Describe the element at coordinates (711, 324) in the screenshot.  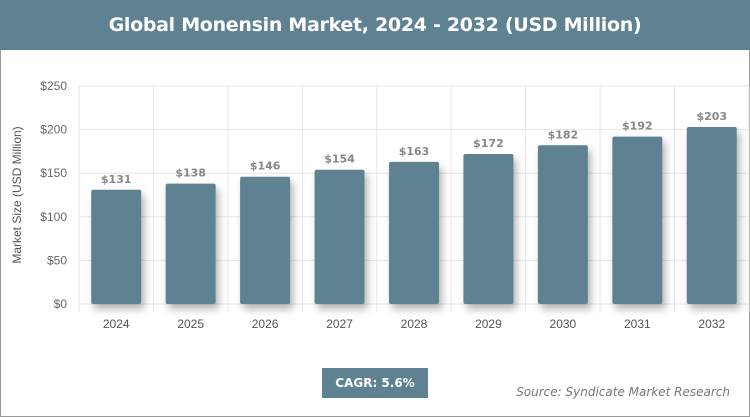
I see `x-tick-label: 2032` at that location.